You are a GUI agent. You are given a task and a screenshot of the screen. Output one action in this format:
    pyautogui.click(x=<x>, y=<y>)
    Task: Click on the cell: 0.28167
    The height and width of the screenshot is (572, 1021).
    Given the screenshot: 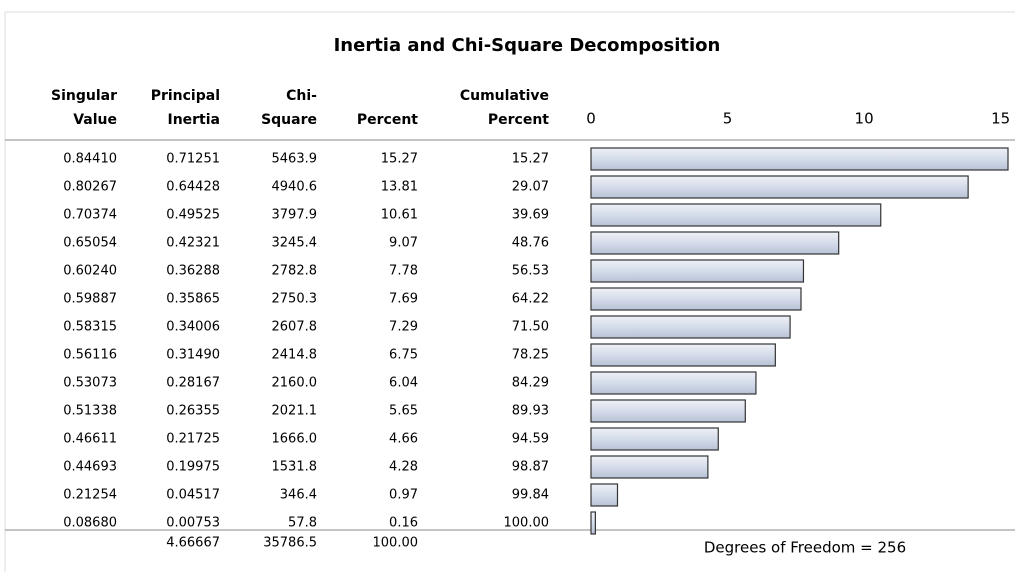 What is the action you would take?
    pyautogui.click(x=193, y=383)
    